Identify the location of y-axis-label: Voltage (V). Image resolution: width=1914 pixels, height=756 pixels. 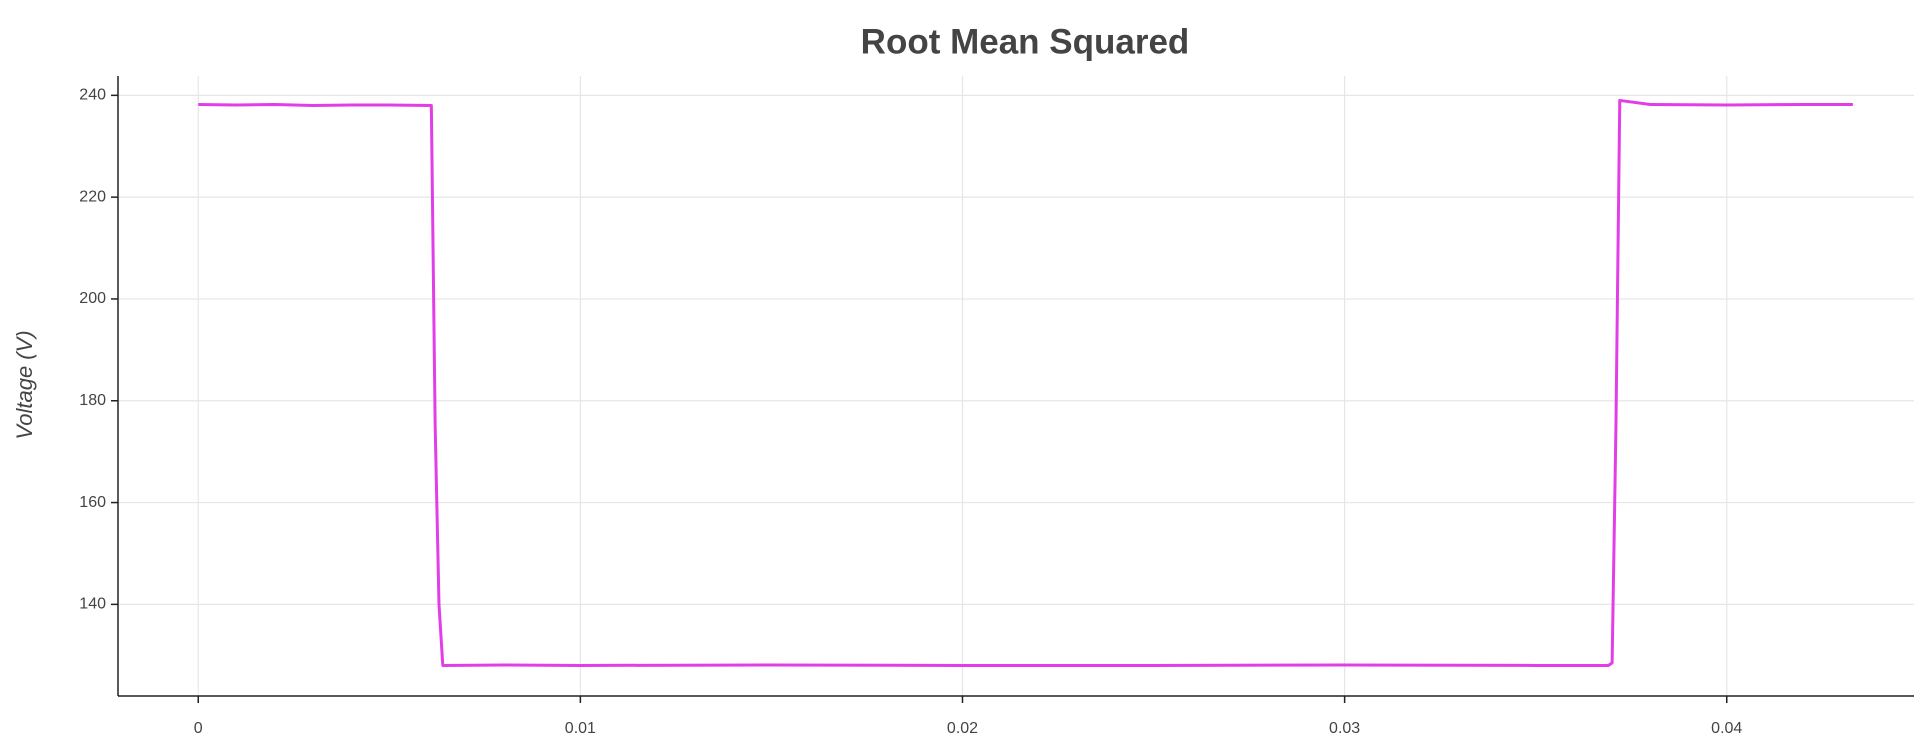
(24, 384).